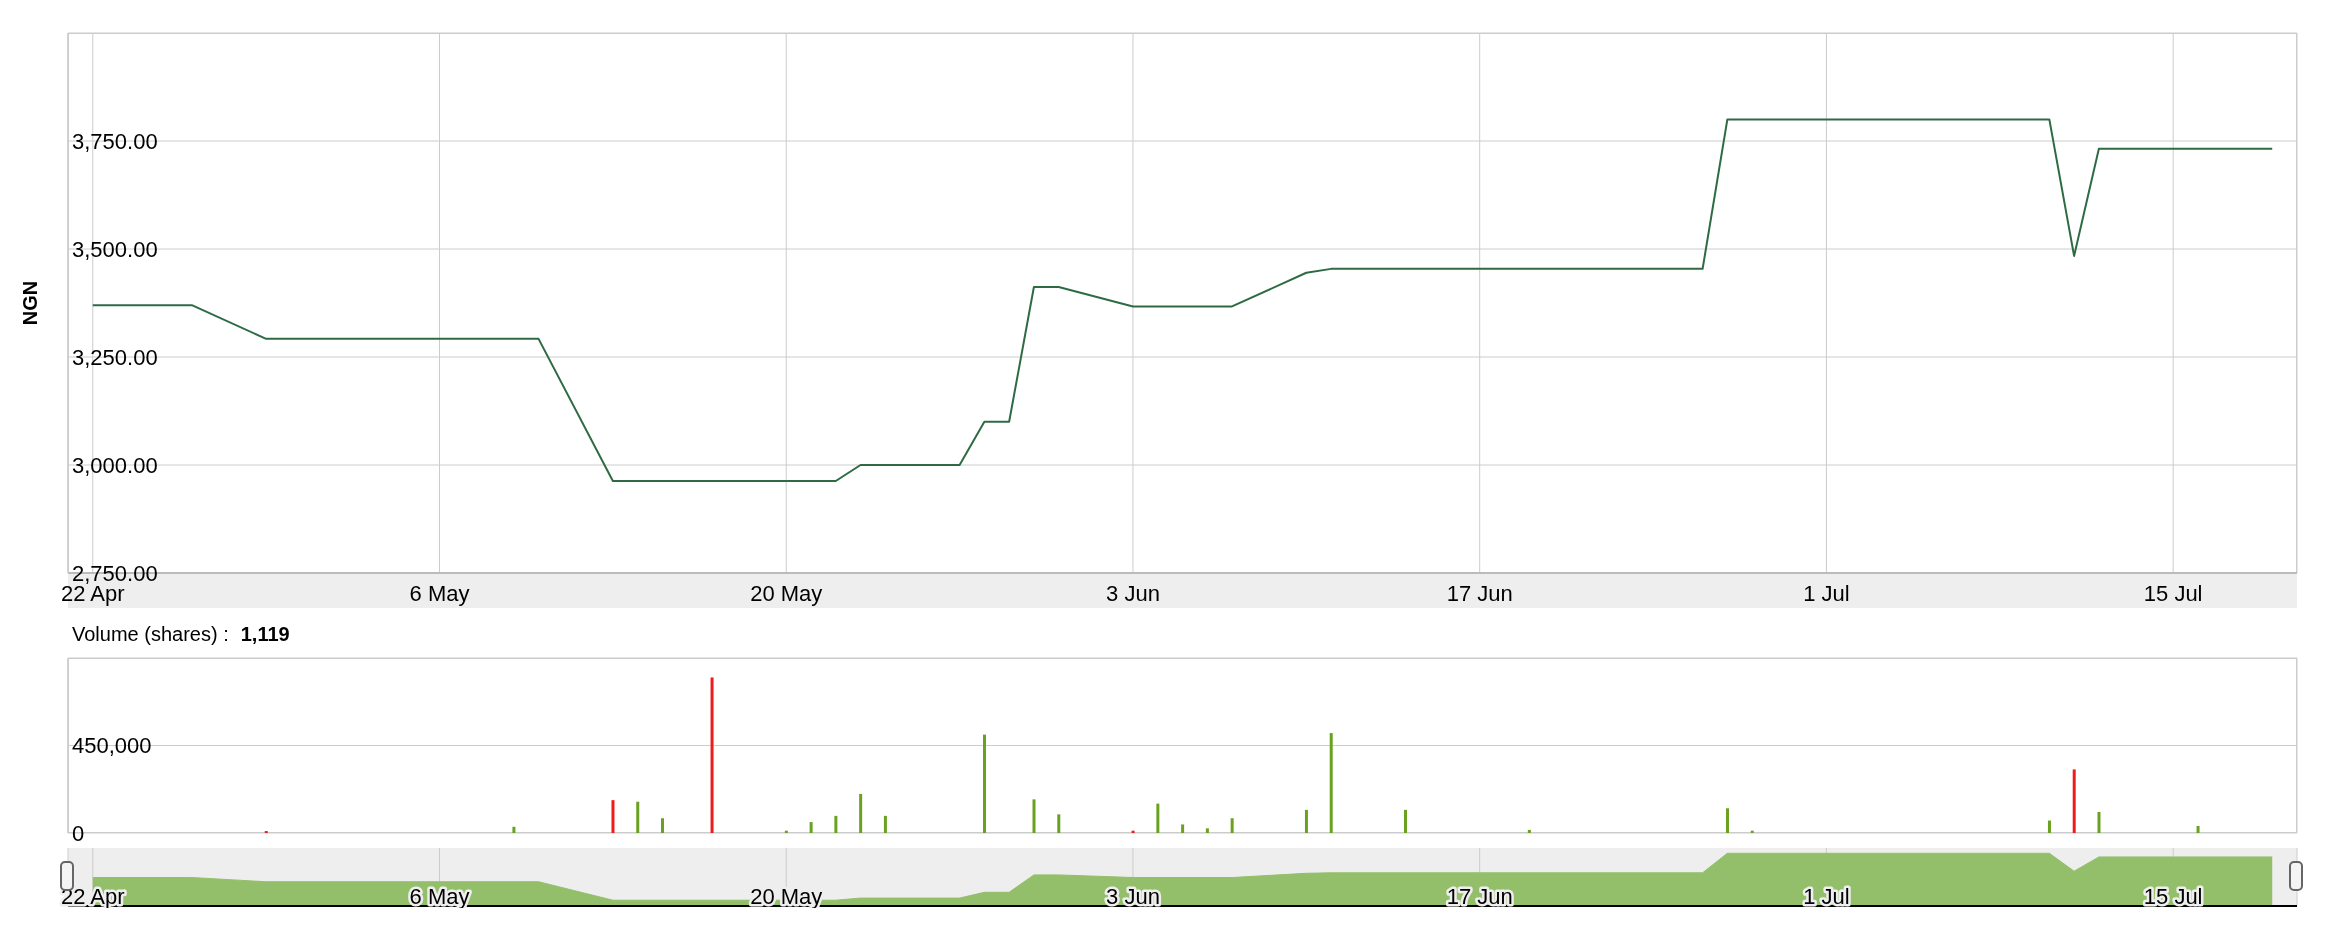 Image resolution: width=2346 pixels, height=928 pixels. I want to click on y-tick-label: 0, so click(78, 833).